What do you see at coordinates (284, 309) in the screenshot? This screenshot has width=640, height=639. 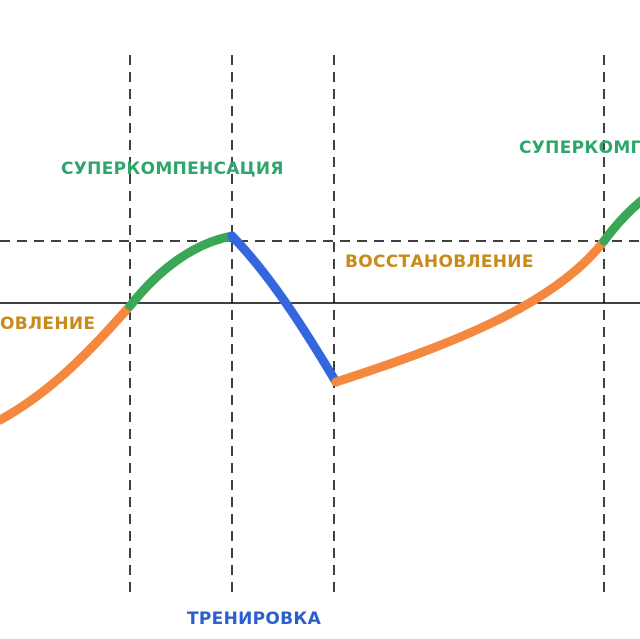 I see `curve-training` at bounding box center [284, 309].